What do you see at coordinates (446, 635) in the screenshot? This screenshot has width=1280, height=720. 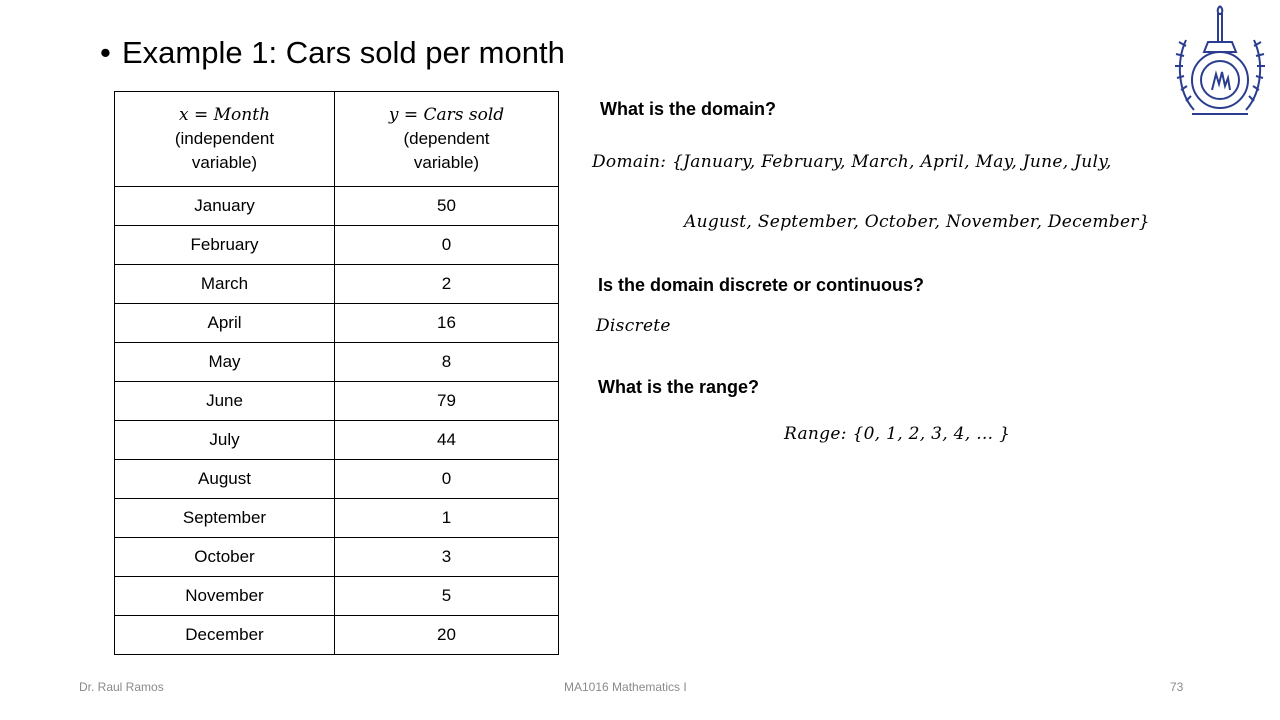 I see `cars-sold-cell: 20` at bounding box center [446, 635].